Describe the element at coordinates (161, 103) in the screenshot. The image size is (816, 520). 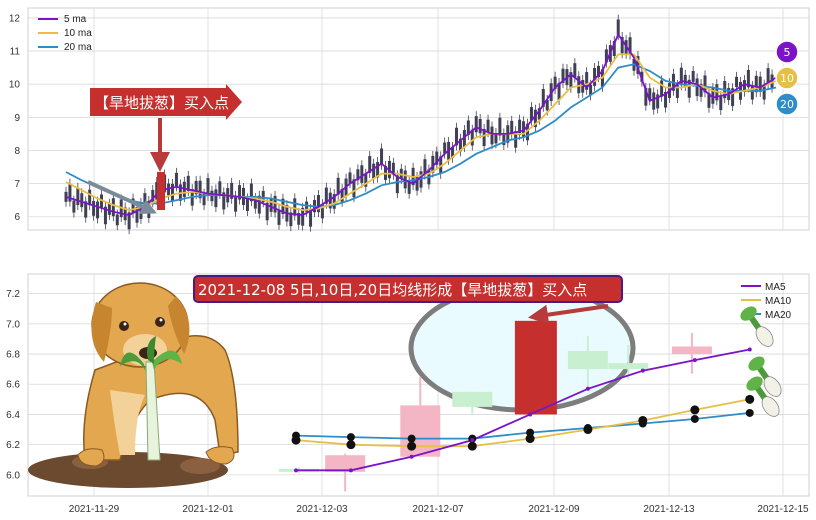
I see `callout-text: 【旱地拔葱】买入点` at that location.